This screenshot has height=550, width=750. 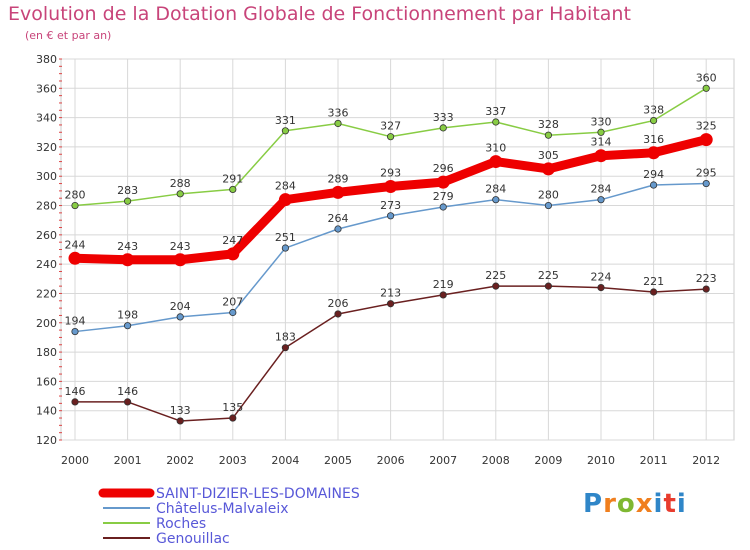 What do you see at coordinates (46, 206) in the screenshot?
I see `y-tick-label: 280` at bounding box center [46, 206].